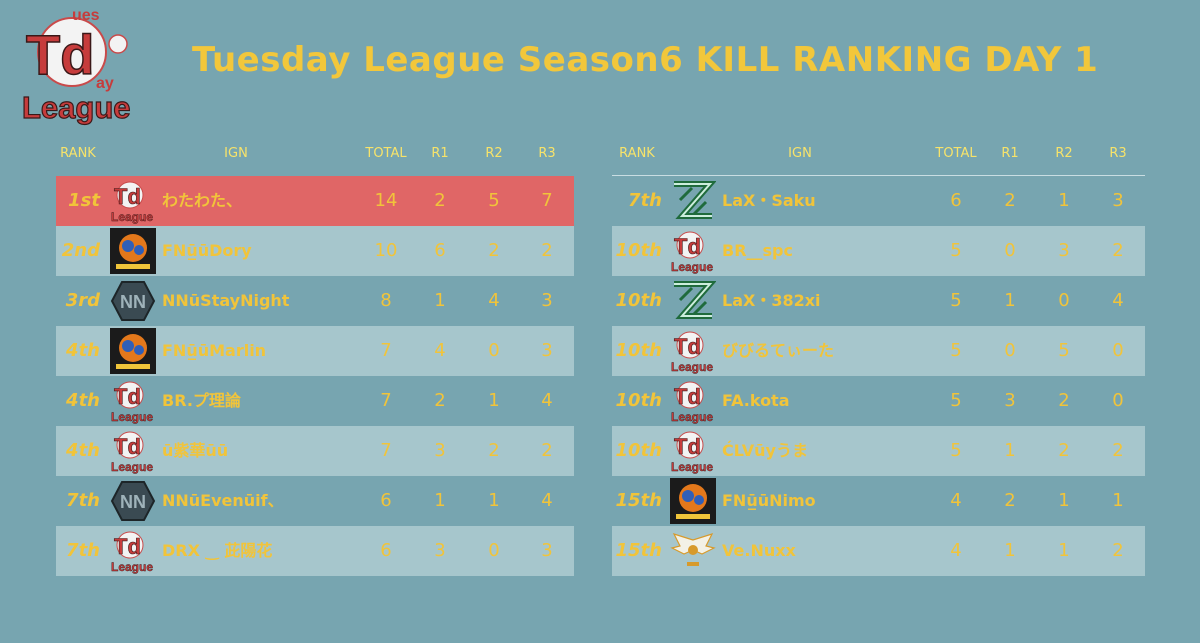 This screenshot has width=1200, height=643. I want to click on header-r2: R2, so click(494, 153).